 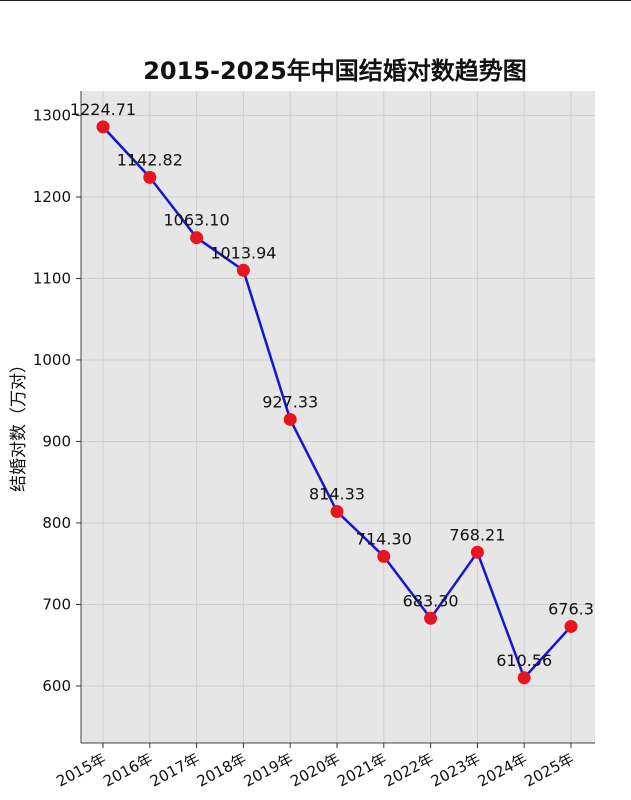 I want to click on x-tick-label: 2019年, so click(x=268, y=770).